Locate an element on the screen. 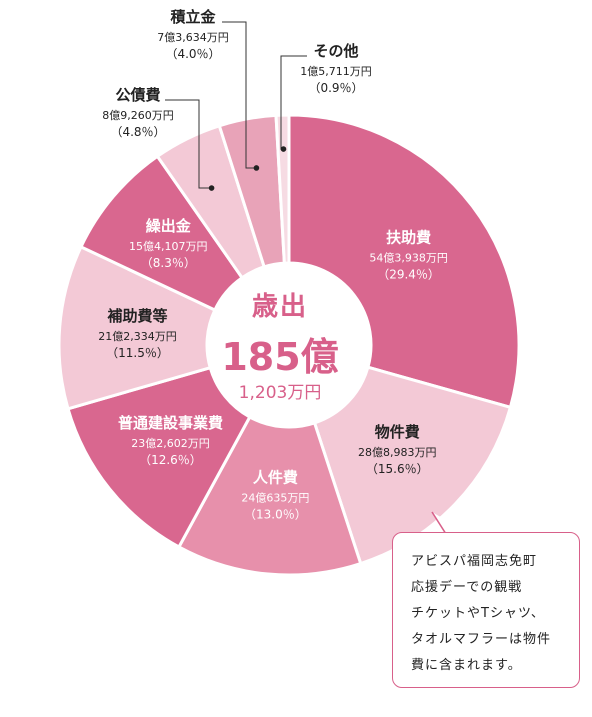 Image resolution: width=592 pixels, height=717 pixels. slice-label-percent: （0.9％） is located at coordinates (335, 88).